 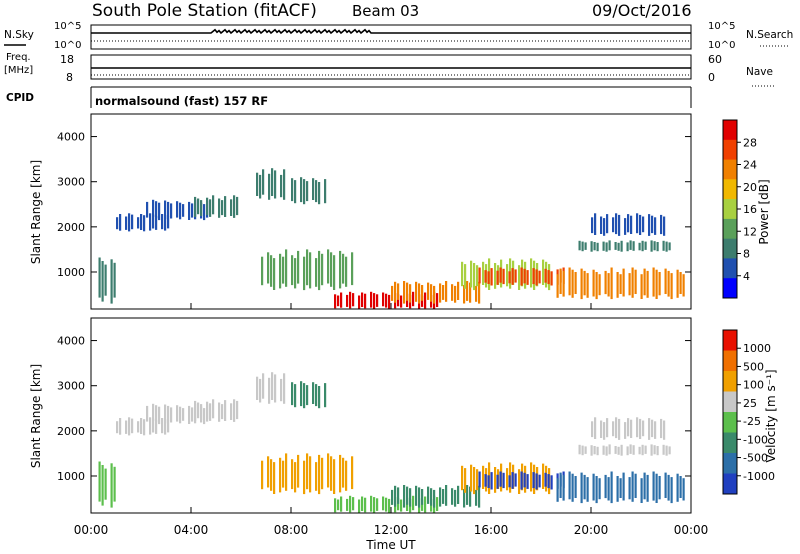 I want to click on colorbar-tick-label: -100, so click(x=755, y=439).